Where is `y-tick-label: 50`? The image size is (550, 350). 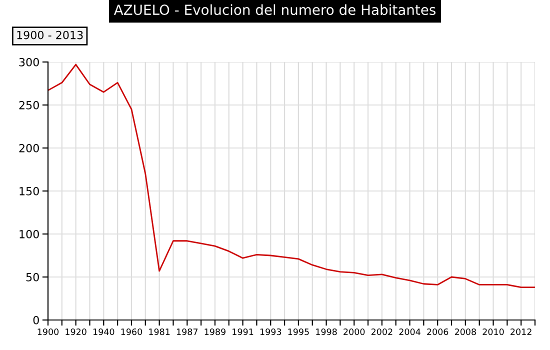
y-tick-label: 50 is located at coordinates (32, 277).